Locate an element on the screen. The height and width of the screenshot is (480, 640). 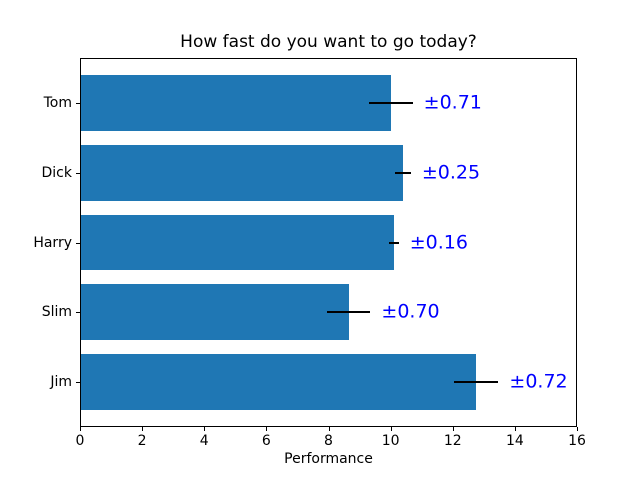
error-label-slim: ±0.70 is located at coordinates (410, 311).